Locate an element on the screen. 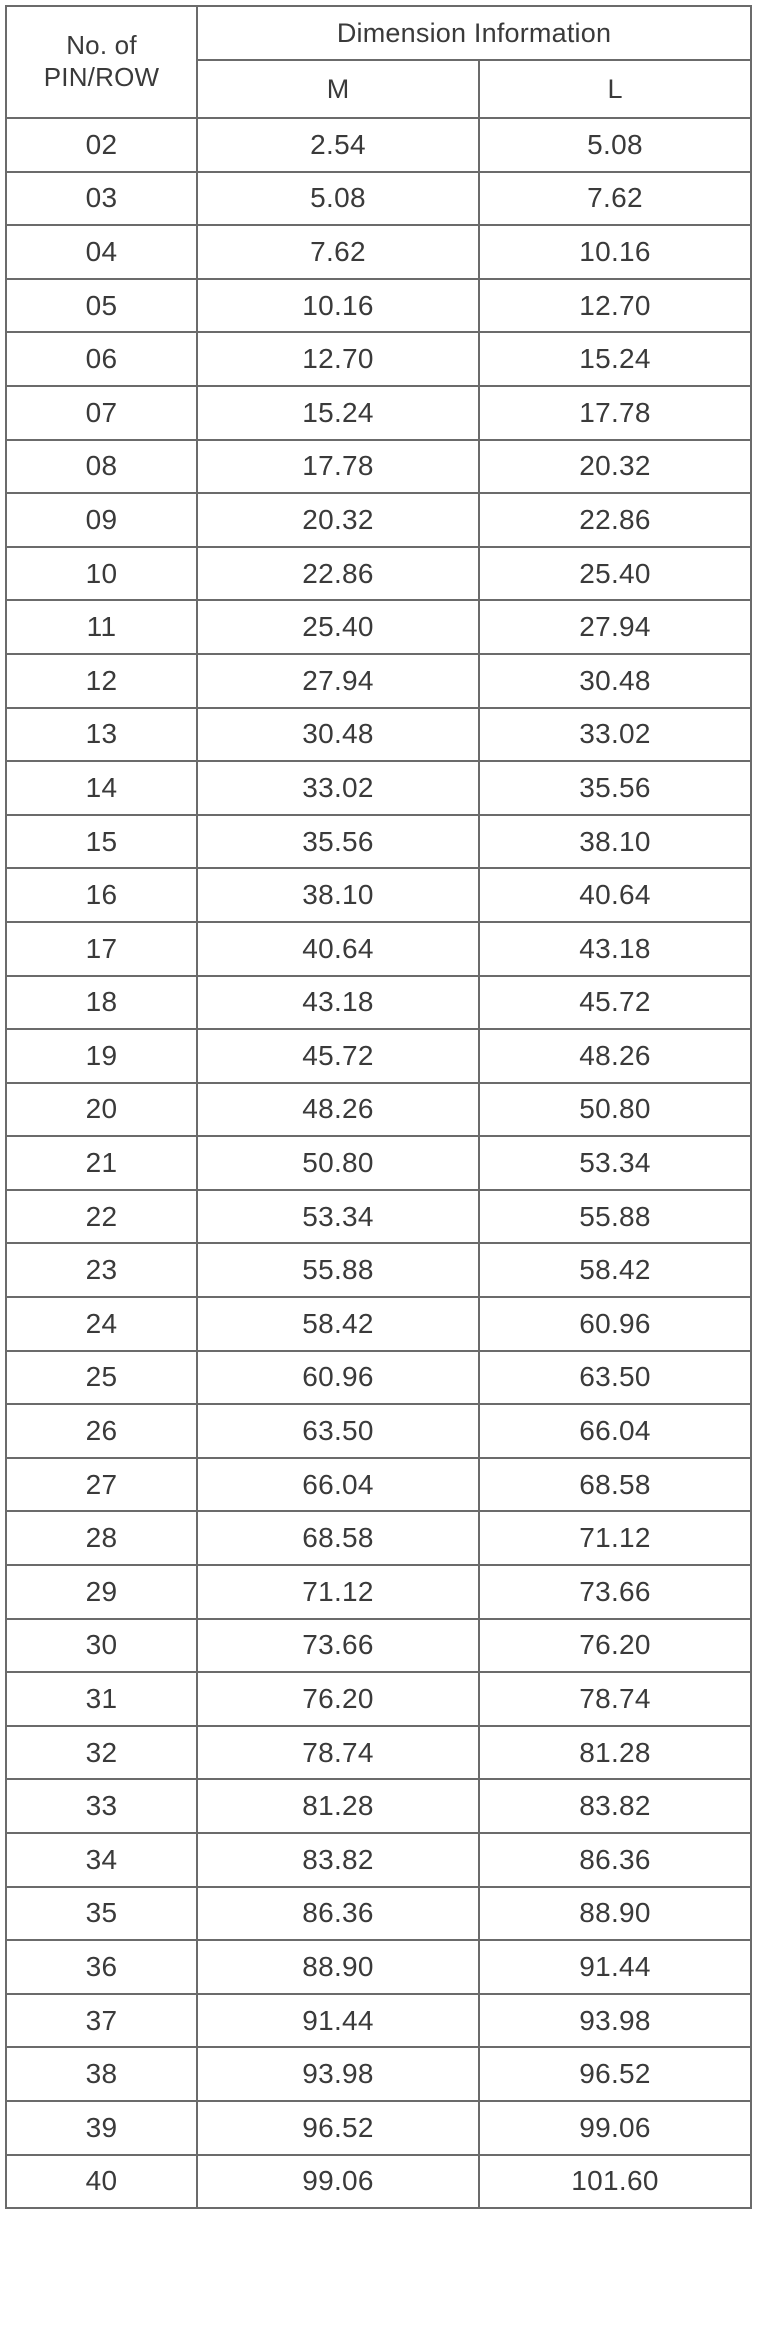 Image resolution: width=768 pixels, height=2346 pixels. table-row: 39 96.52 99.06 is located at coordinates (379, 2127).